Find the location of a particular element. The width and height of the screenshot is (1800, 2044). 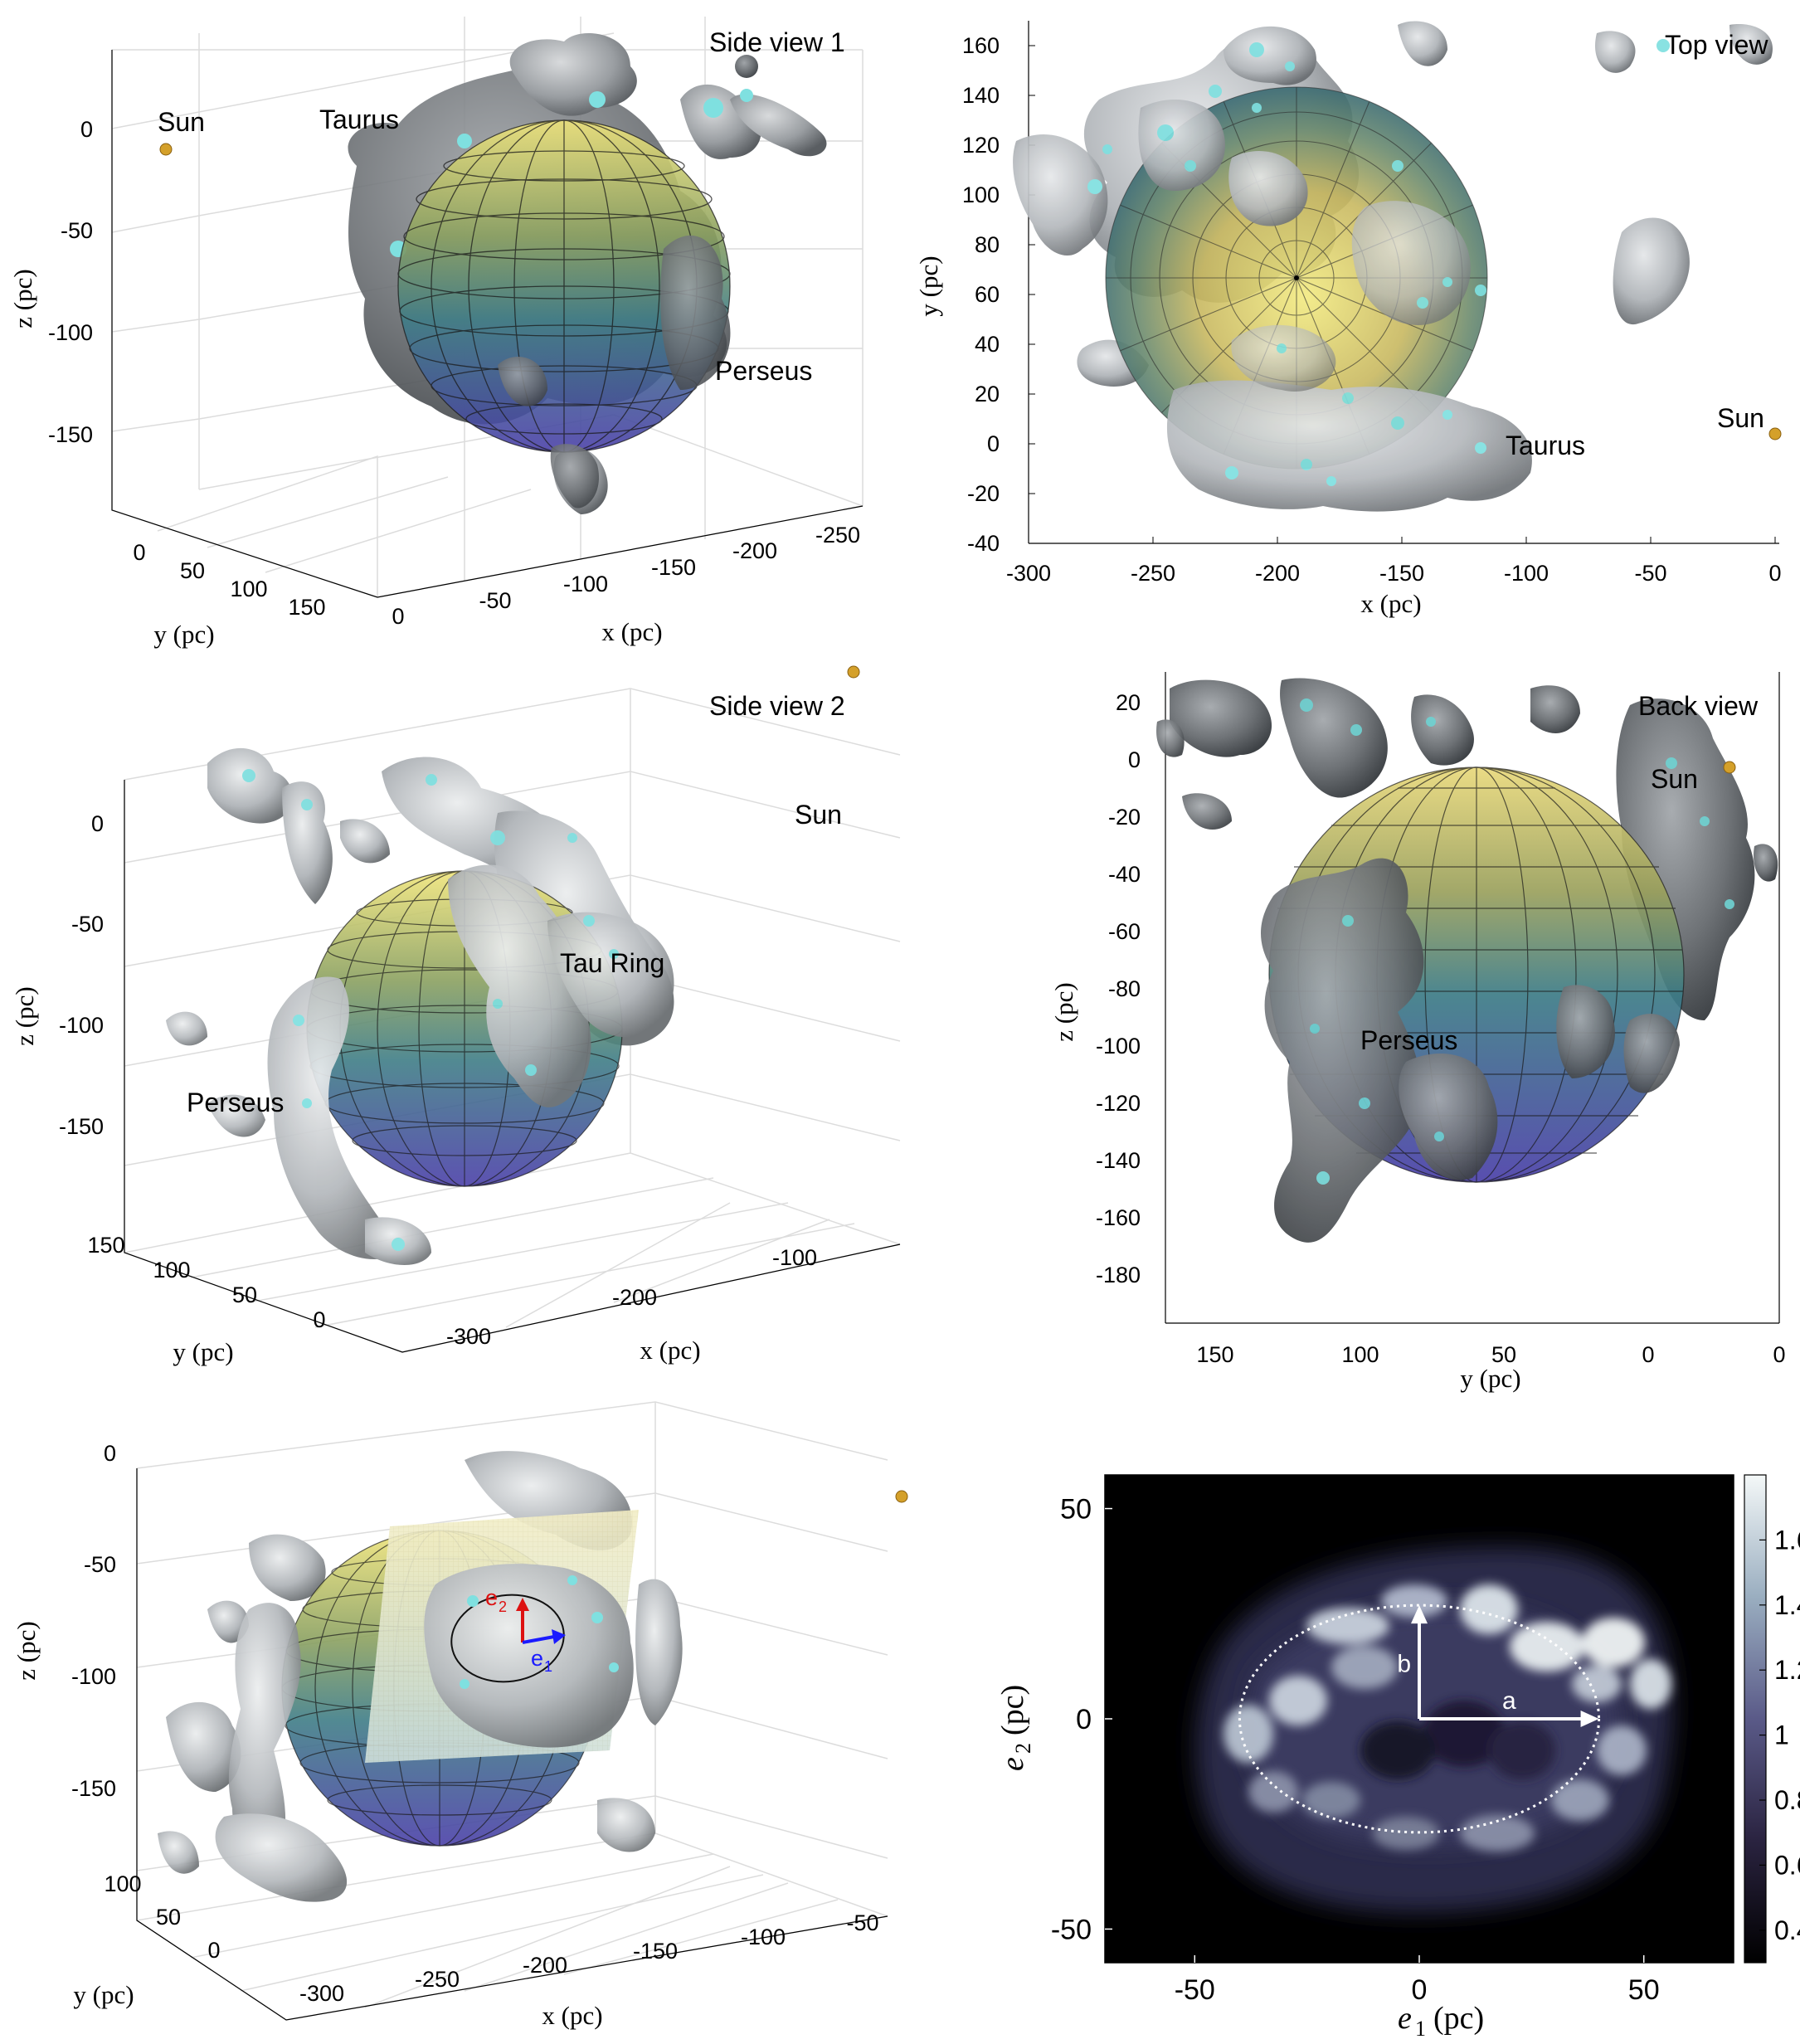

axes-box is located at coordinates (1403, 282).